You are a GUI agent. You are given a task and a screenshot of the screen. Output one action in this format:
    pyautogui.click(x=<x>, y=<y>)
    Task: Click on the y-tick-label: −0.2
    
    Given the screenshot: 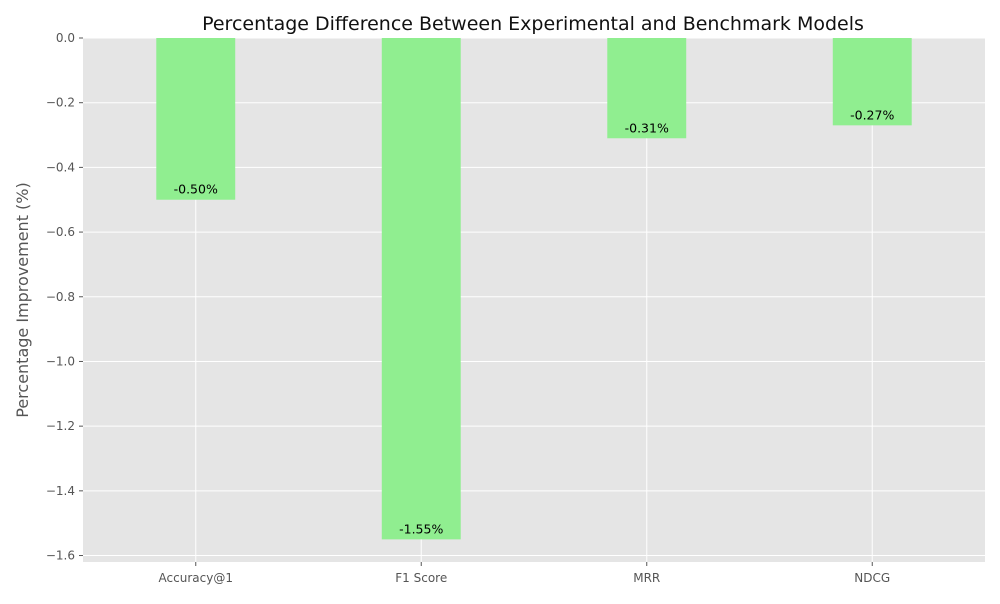 What is the action you would take?
    pyautogui.click(x=60, y=103)
    